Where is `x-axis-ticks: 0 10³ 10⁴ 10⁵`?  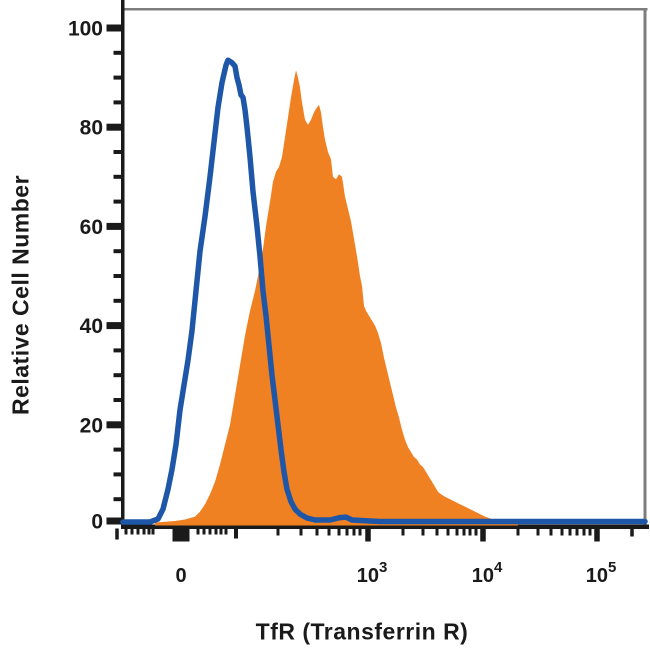 x-axis-ticks: 0 10³ 10⁴ 10⁵ is located at coordinates (374, 557).